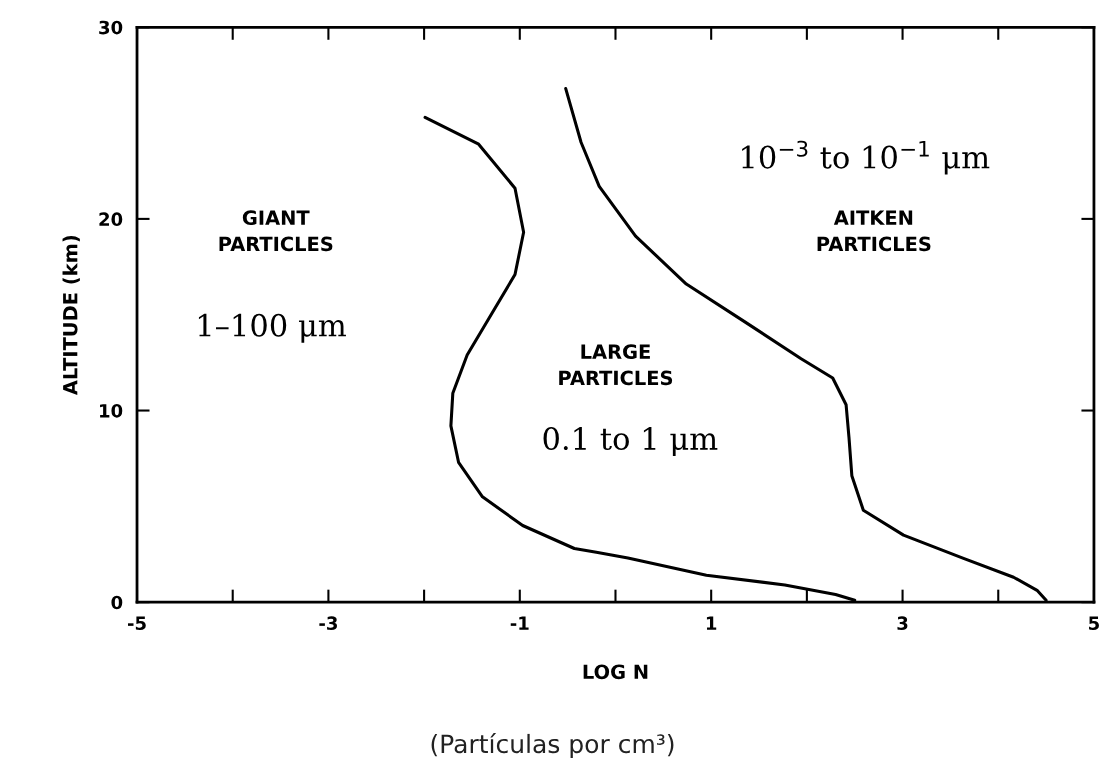 This screenshot has height=779, width=1105. I want to click on annotation: LARGE PARTICLES, so click(616, 365).